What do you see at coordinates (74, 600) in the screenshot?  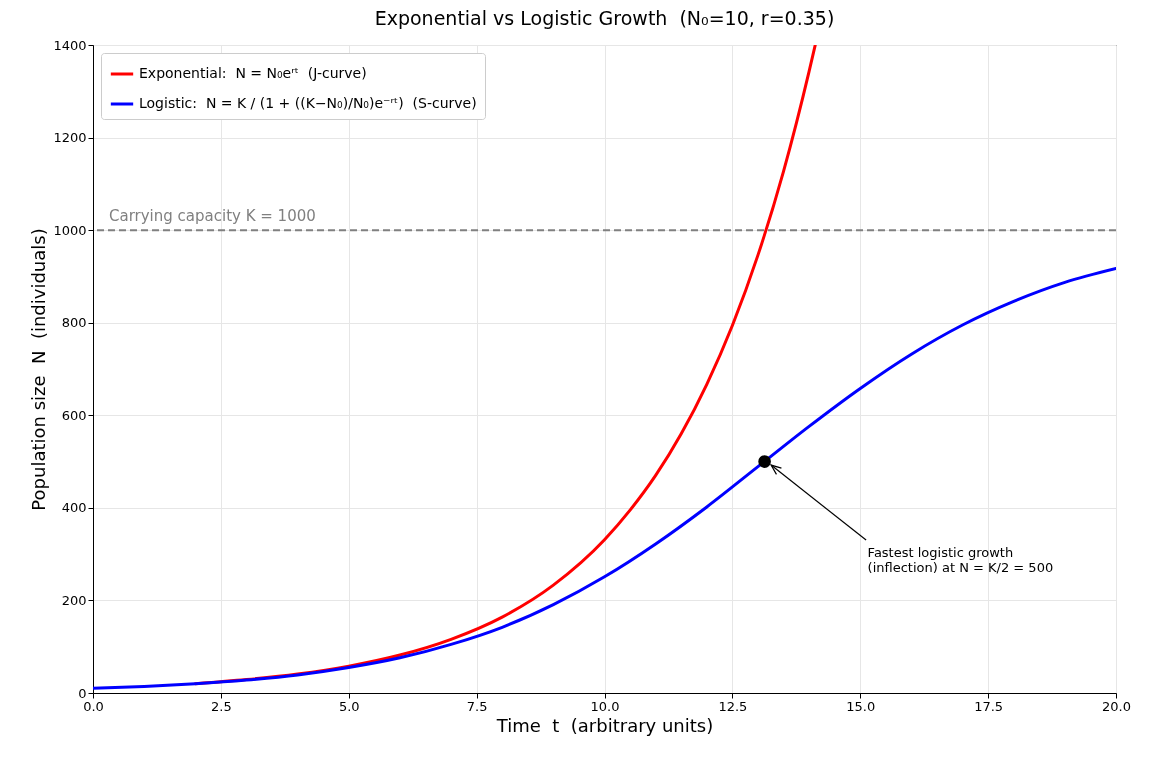 I see `y-tick-label: 200` at bounding box center [74, 600].